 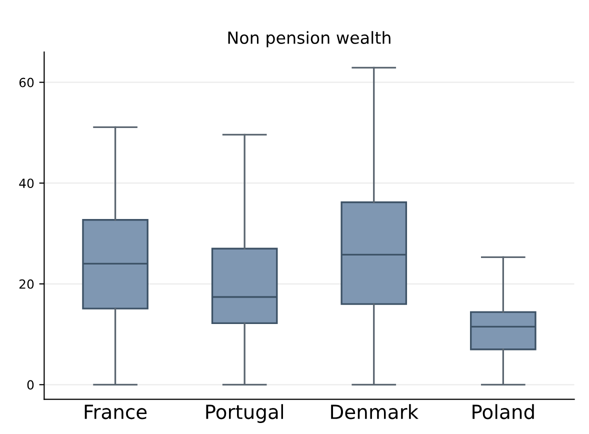 I want to click on y-tick-label: 40, so click(x=26, y=183).